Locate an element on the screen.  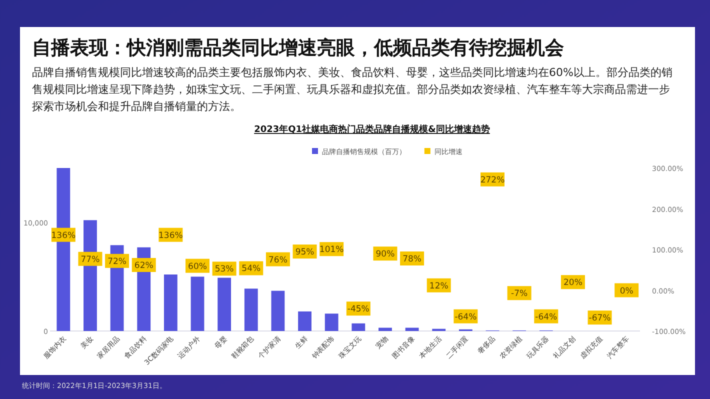
text: 2023年Q1社媒电商热门品类品牌自播规模&同比增速趋势 is located at coordinates (372, 129).